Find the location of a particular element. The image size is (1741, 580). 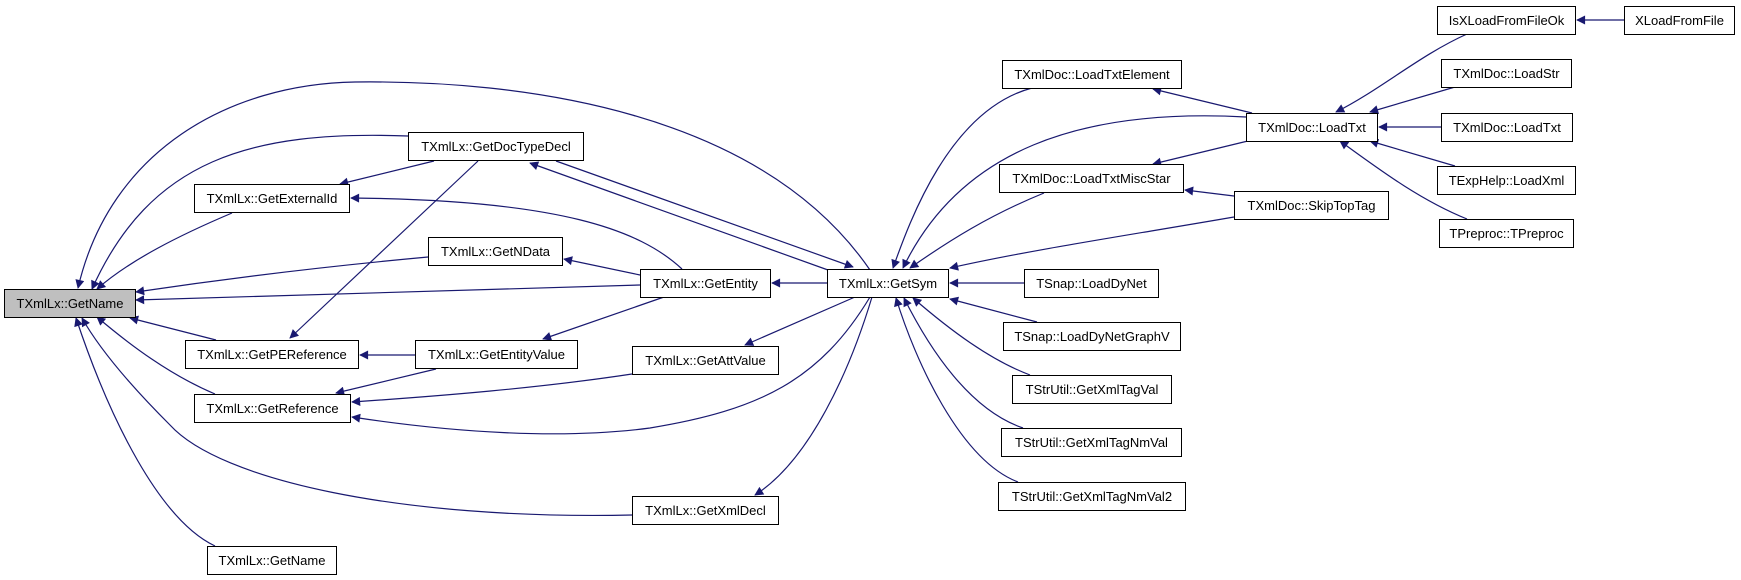

node-getxmldecl: TXmlLx::GetXmlDecl is located at coordinates (705, 510).